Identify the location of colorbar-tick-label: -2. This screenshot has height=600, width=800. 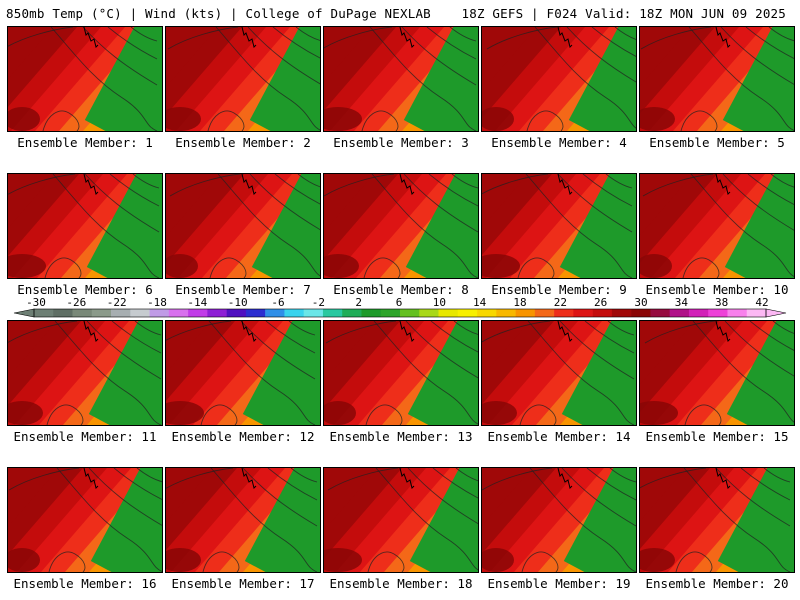
(318, 302).